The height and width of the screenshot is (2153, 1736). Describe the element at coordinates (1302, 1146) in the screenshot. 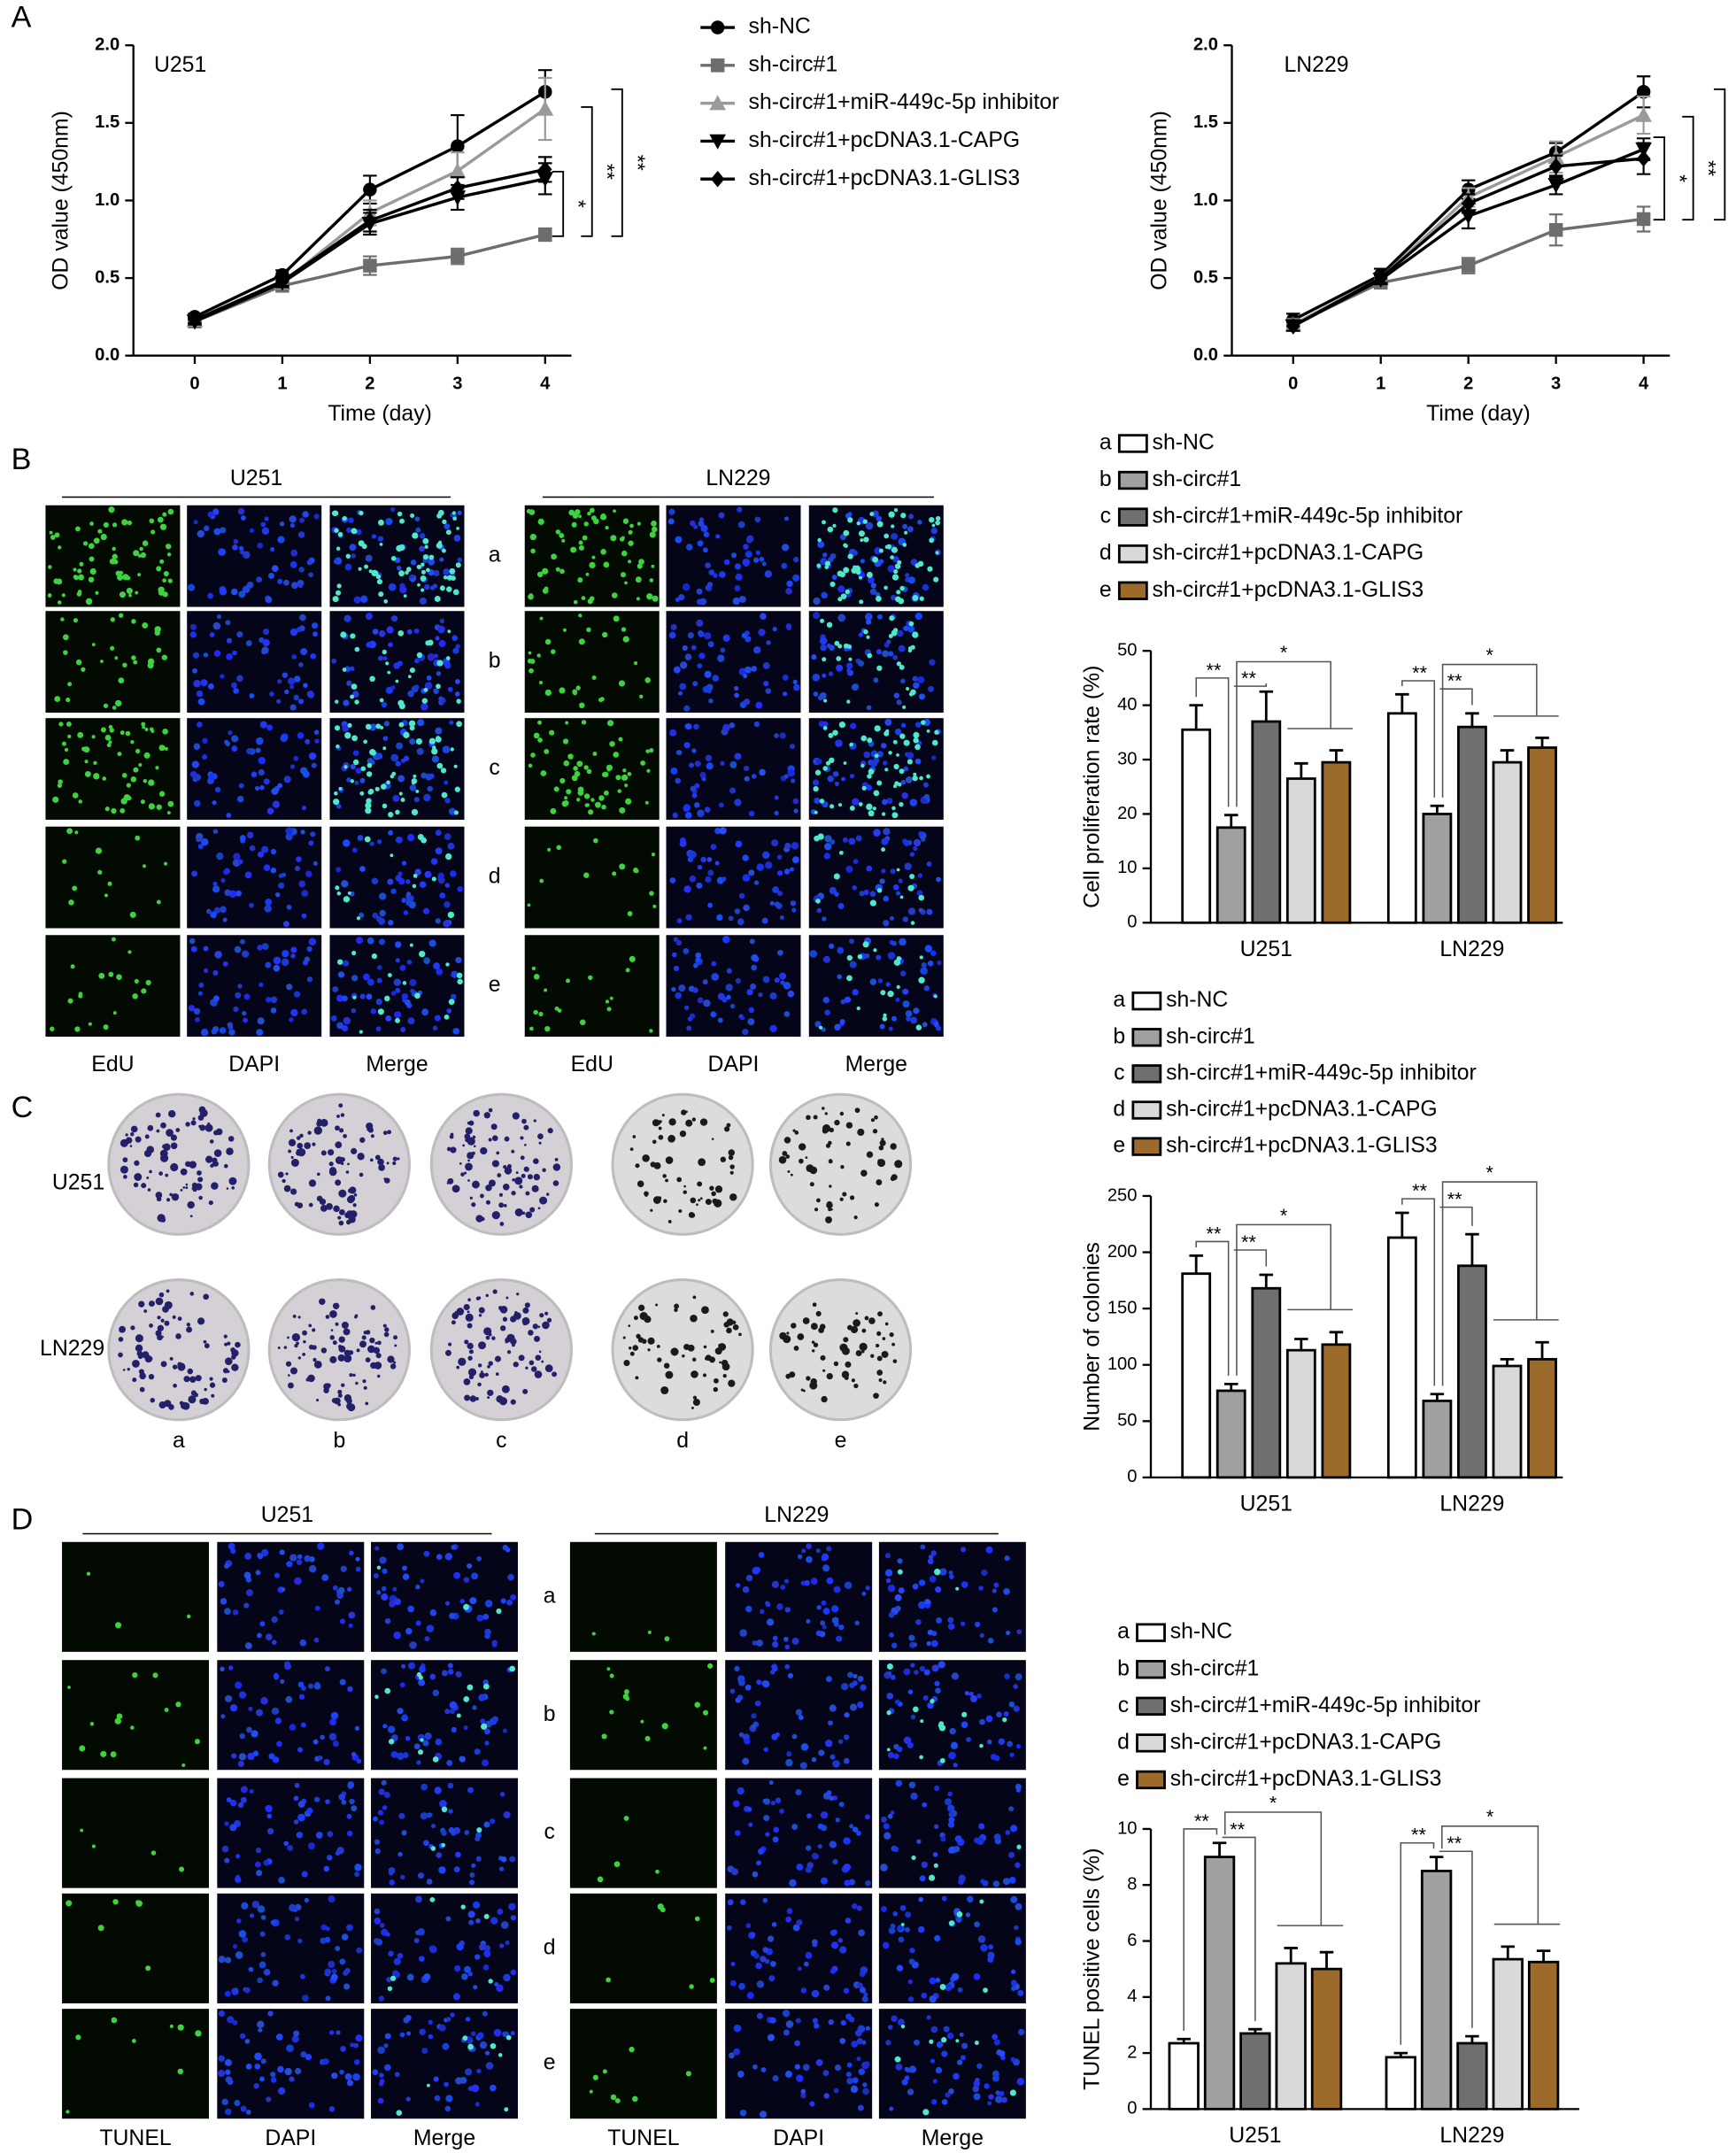

I see `legend-label: sh-circ#1+pcDNA3.1-GLIS3` at that location.